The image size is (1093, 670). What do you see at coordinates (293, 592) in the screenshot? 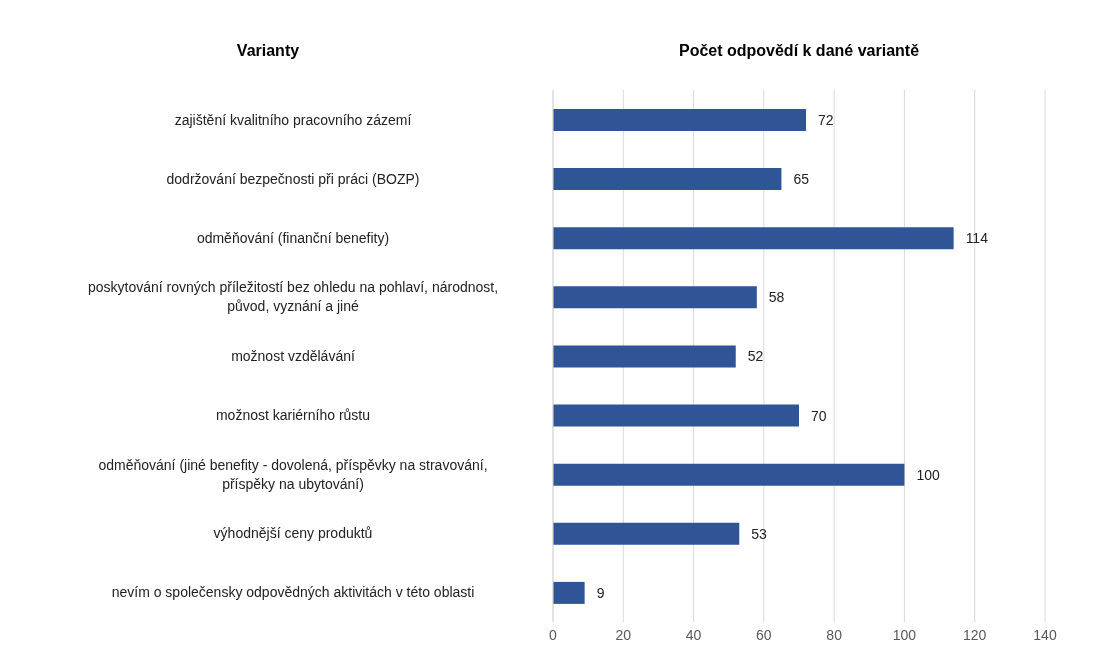
I see `y-tick-label: nevím o společensky odpovědných aktivitách v této oblasti` at bounding box center [293, 592].